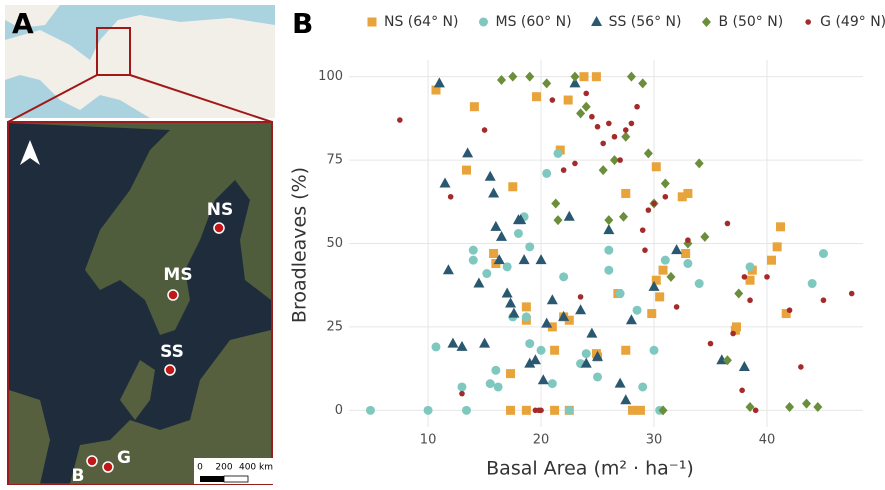  I want to click on scale-bar, so click(236, 479).